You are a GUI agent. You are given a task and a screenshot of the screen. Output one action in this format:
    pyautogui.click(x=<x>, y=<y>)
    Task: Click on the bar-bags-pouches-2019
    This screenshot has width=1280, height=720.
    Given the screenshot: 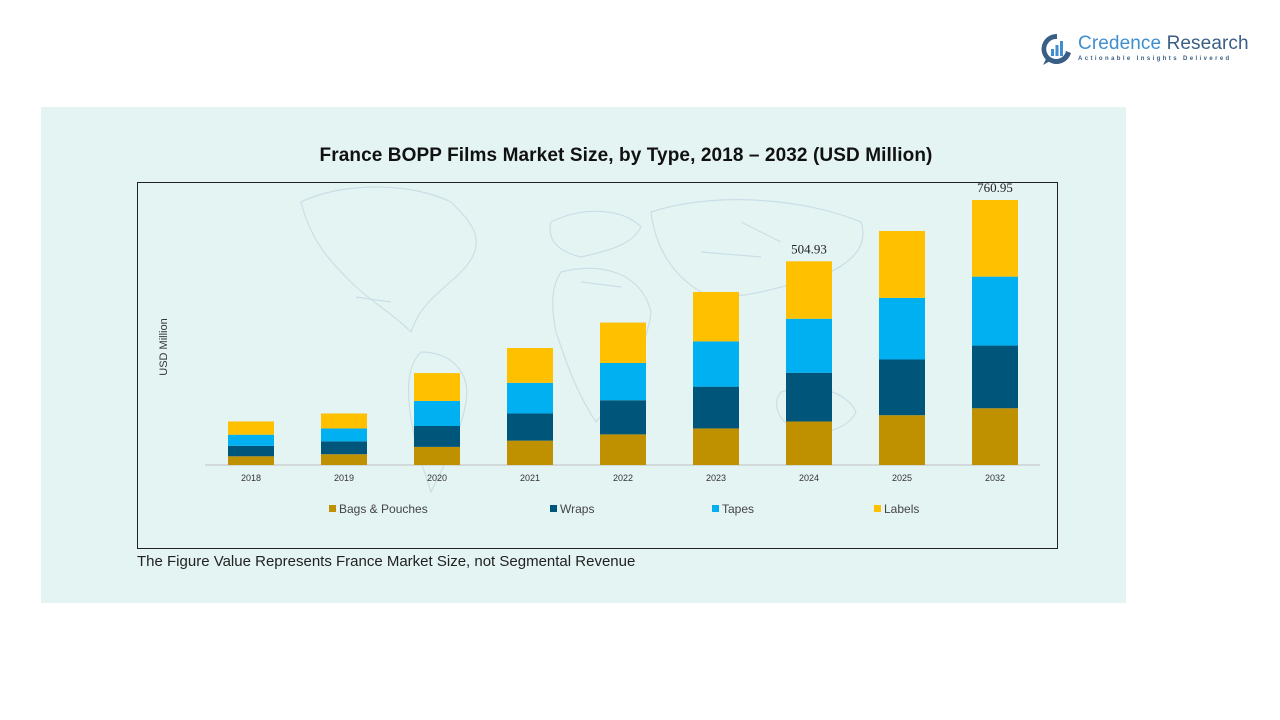 What is the action you would take?
    pyautogui.click(x=344, y=459)
    